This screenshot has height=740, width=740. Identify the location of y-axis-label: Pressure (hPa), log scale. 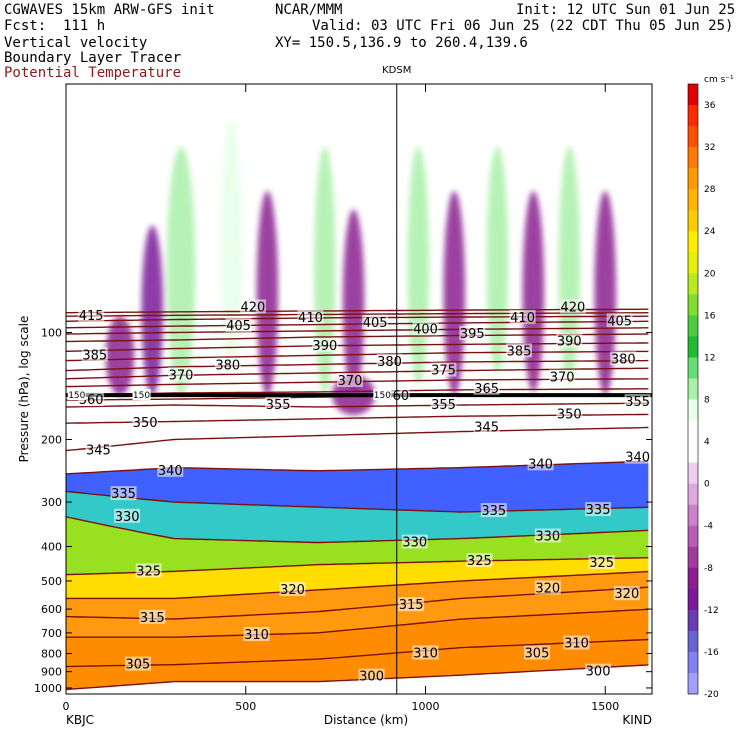
(24, 389).